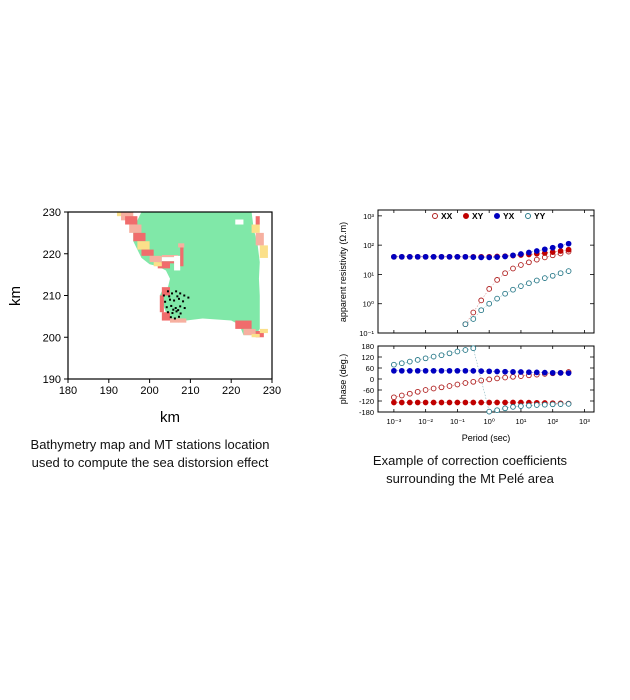 The width and height of the screenshot is (630, 700). What do you see at coordinates (478, 216) in the screenshot?
I see `legend-xy-label: XY` at bounding box center [478, 216].